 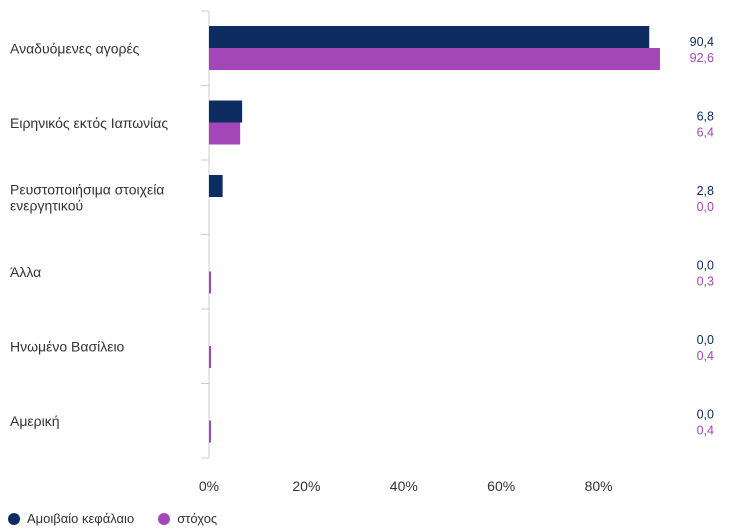 I want to click on x-tick-label: 40%, so click(x=404, y=486).